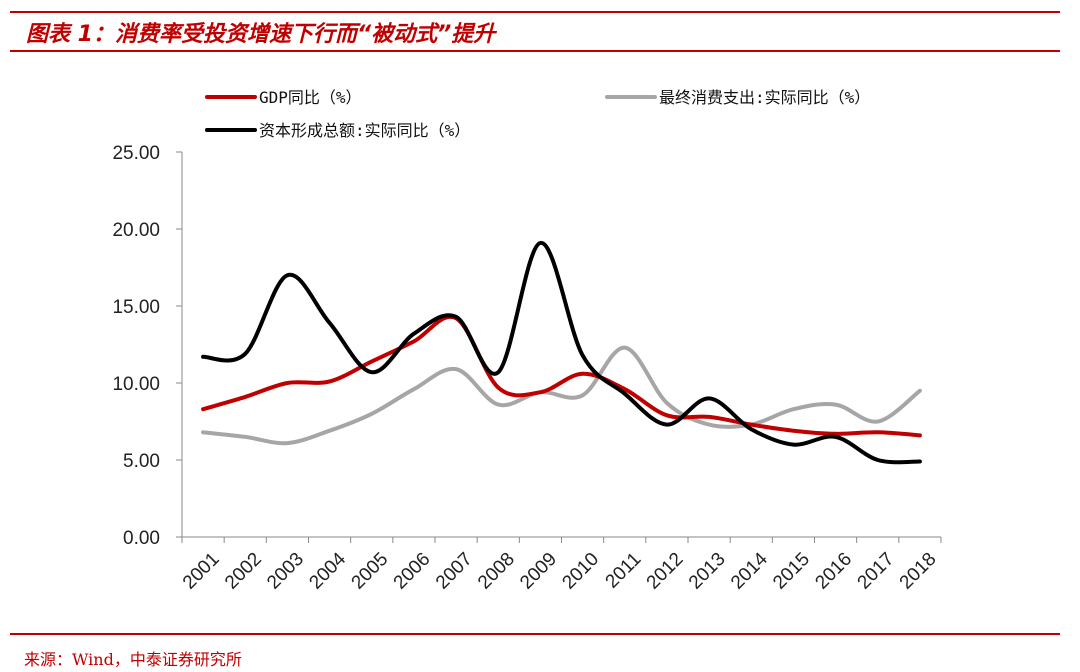  What do you see at coordinates (364, 130) in the screenshot?
I see `legend-label: 资本形成总额:实际同比（%）` at bounding box center [364, 130].